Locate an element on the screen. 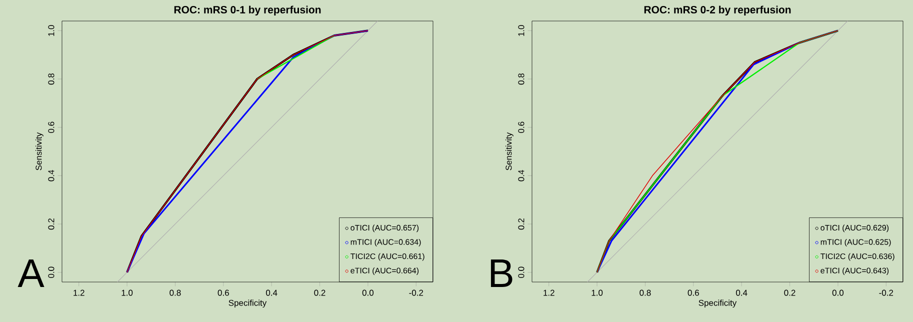 This screenshot has height=322, width=913. legend-label: oTICI (AUC=0.657) is located at coordinates (384, 228).